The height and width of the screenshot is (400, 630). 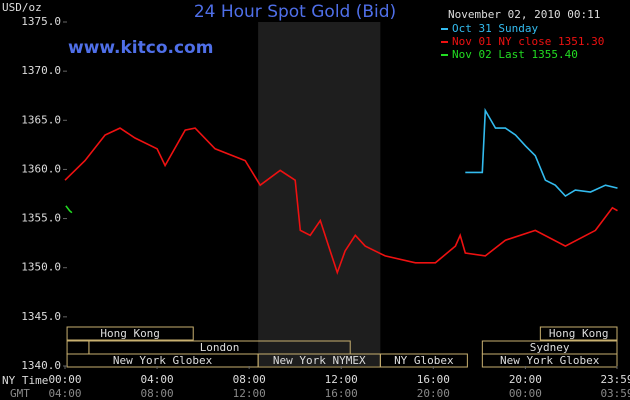 I want to click on y-tick-label: 1355.0, so click(x=41, y=218).